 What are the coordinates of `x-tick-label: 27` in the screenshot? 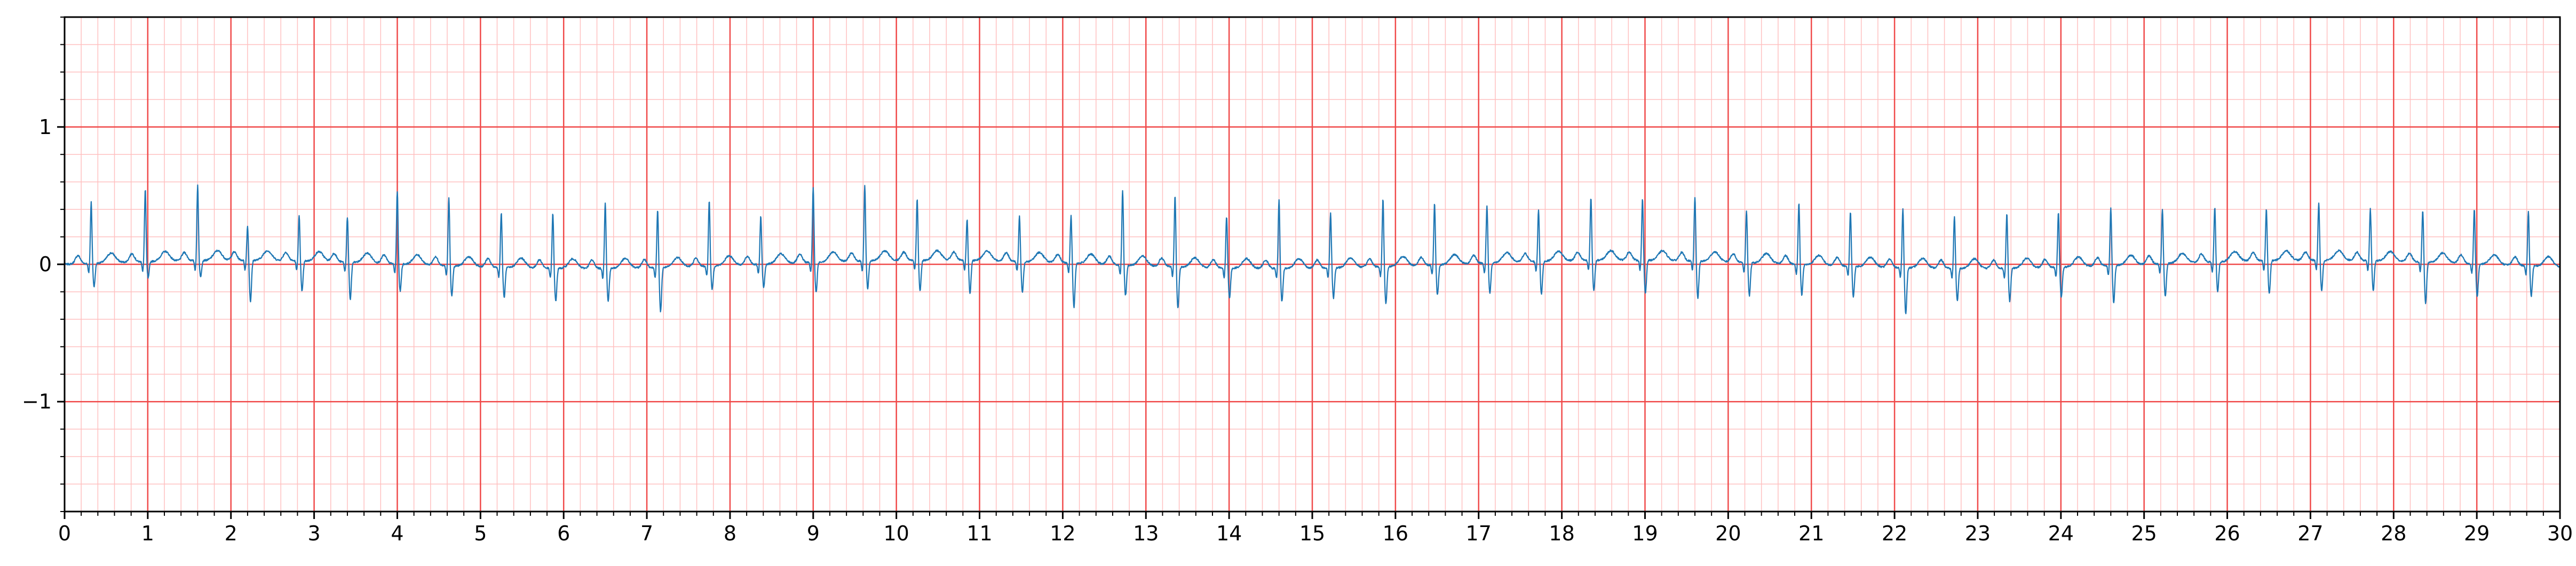 It's located at (2310, 533).